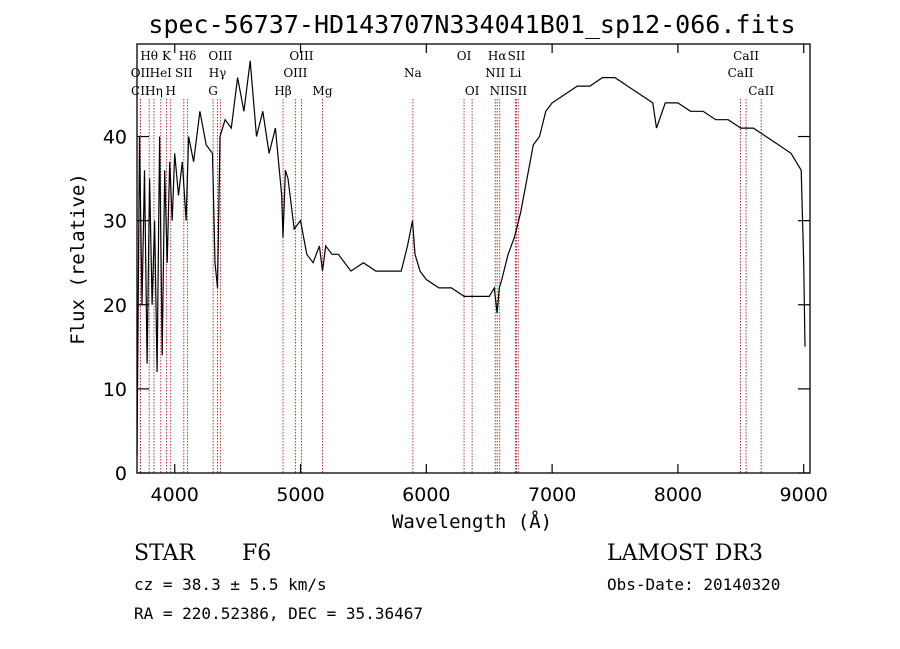 This screenshot has width=900, height=649. What do you see at coordinates (256, 553) in the screenshot?
I see `object-subclass: F6` at bounding box center [256, 553].